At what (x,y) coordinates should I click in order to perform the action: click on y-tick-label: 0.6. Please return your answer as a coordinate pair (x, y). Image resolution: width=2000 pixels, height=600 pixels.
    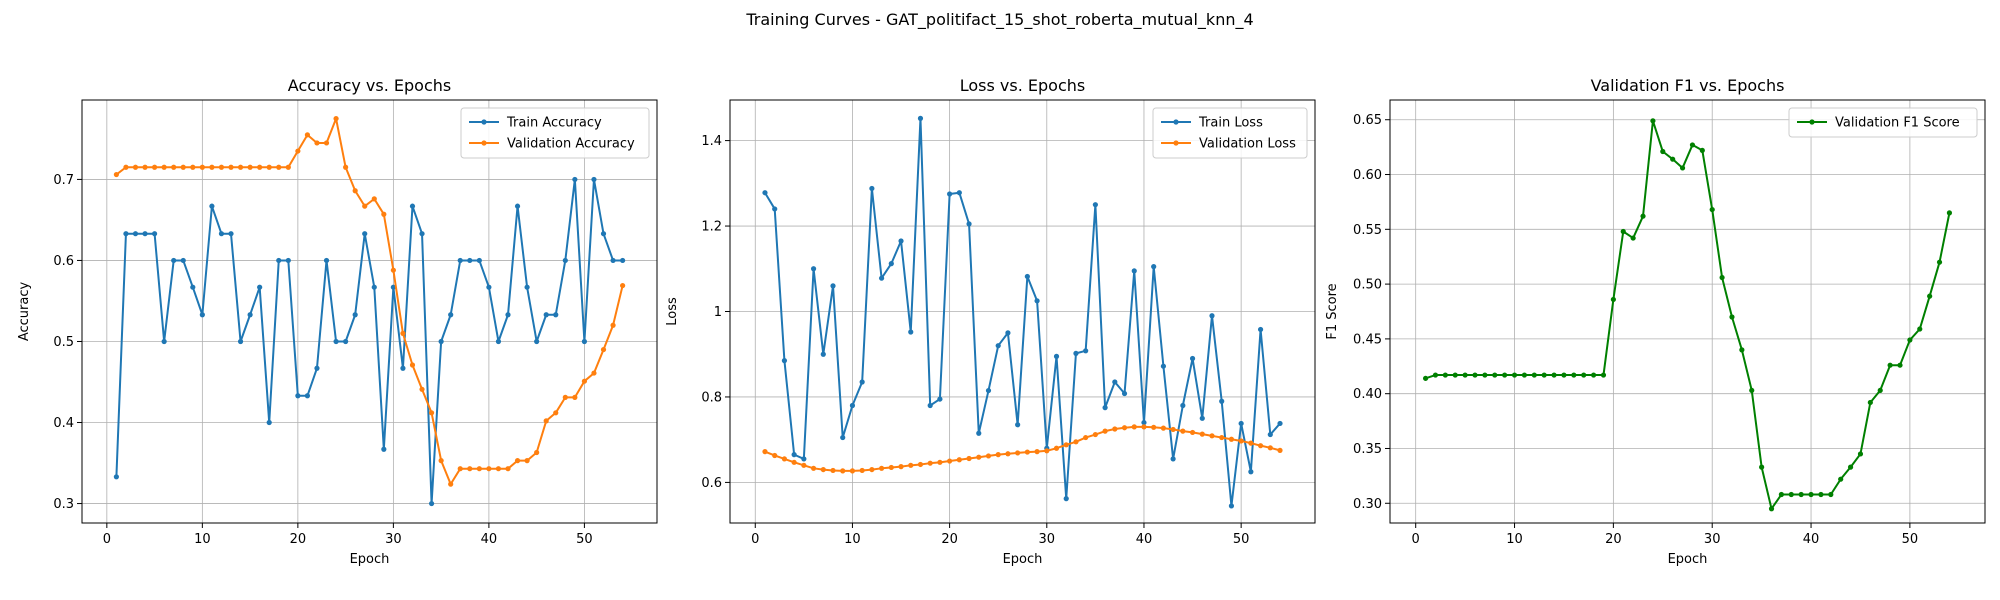
    Looking at the image, I should click on (63, 261).